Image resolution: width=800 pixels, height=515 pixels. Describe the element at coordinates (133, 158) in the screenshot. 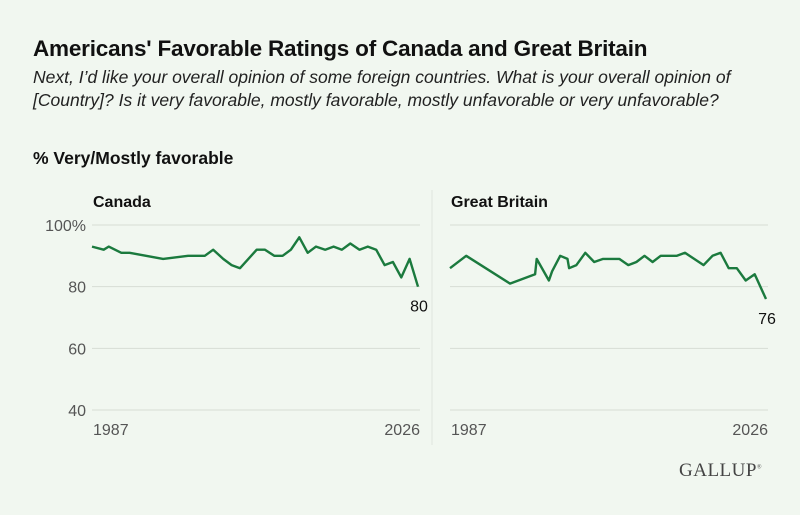

I see `measure-label: % Very/Mostly favorable` at that location.